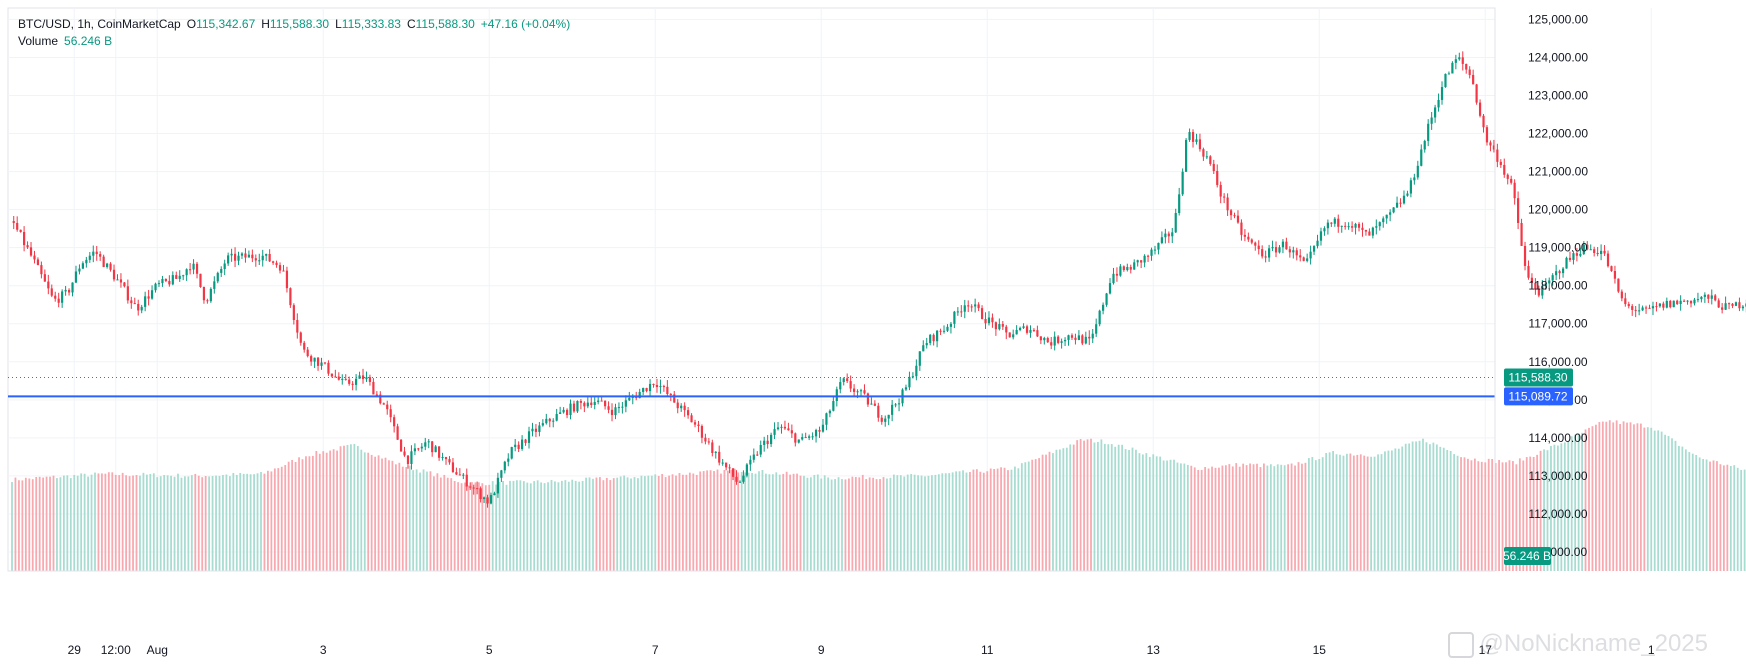  I want to click on x-tick-label: 17, so click(1486, 650).